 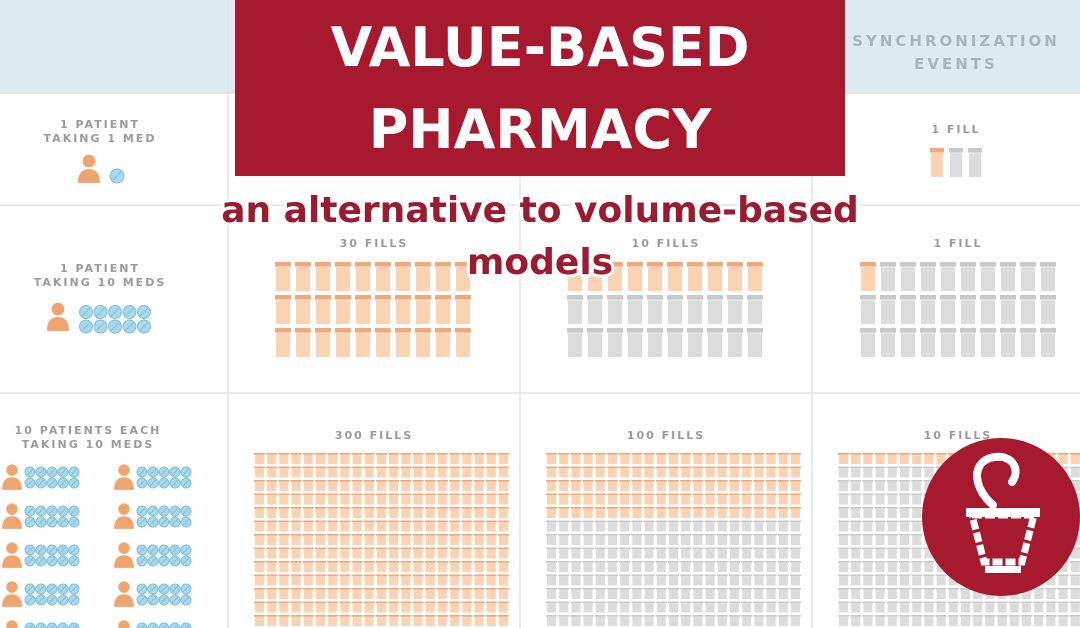 What do you see at coordinates (539, 47) in the screenshot?
I see `title: VALUE-BASED` at bounding box center [539, 47].